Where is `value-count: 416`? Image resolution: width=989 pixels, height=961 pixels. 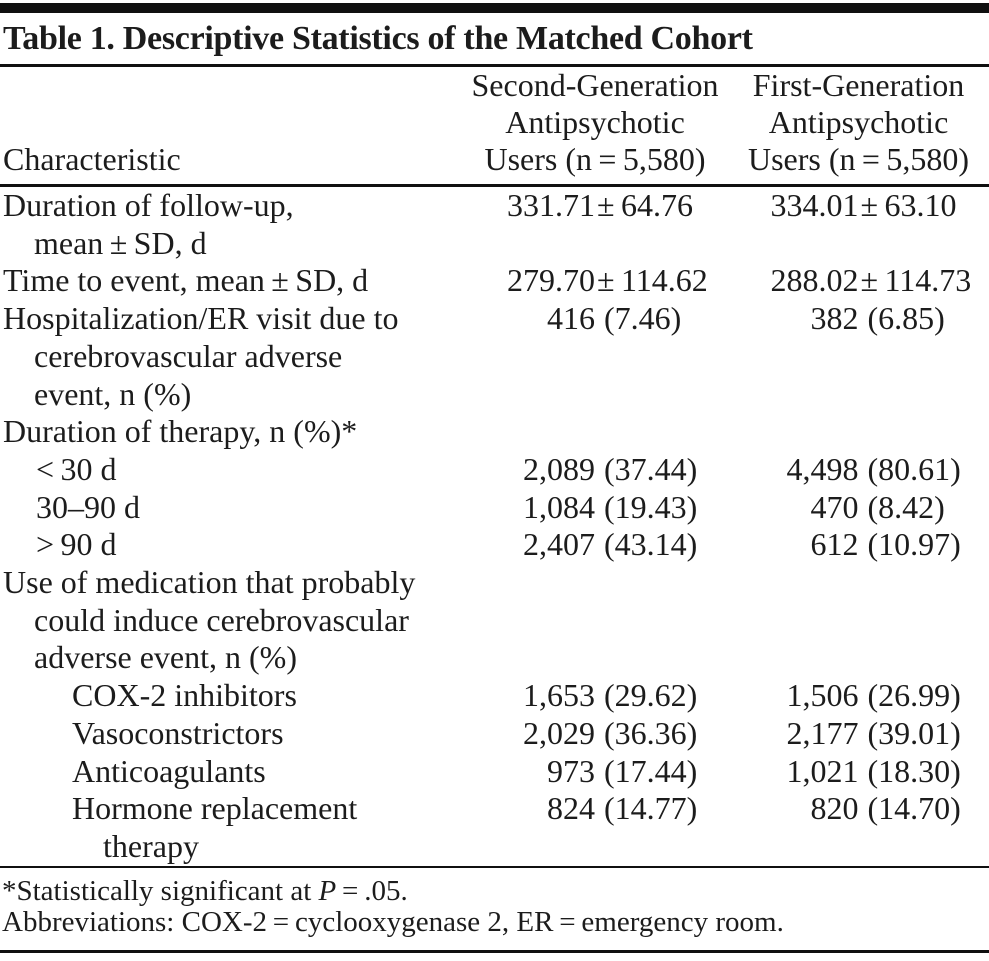 value-count: 416 is located at coordinates (571, 318).